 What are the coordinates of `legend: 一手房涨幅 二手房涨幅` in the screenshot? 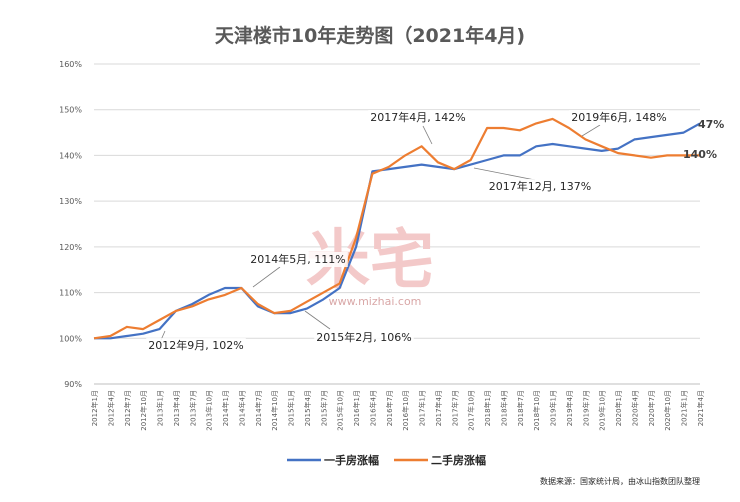 It's located at (386, 460).